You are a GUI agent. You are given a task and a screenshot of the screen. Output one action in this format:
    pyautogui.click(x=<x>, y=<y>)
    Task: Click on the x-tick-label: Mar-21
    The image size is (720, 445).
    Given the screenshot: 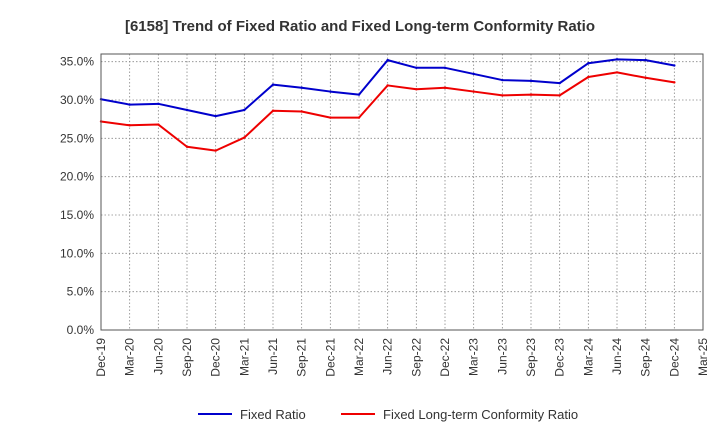 What is the action you would take?
    pyautogui.click(x=244, y=357)
    